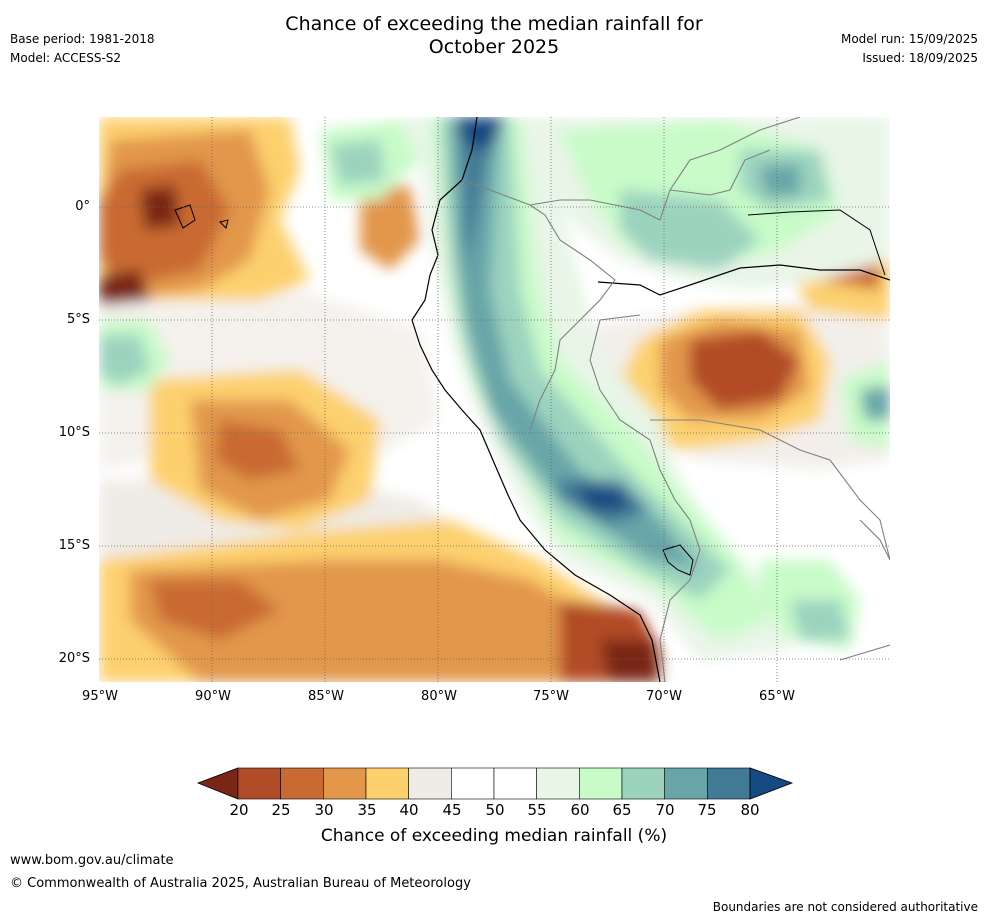 The image size is (988, 919). I want to click on lon-label-90w: 90°W, so click(213, 696).